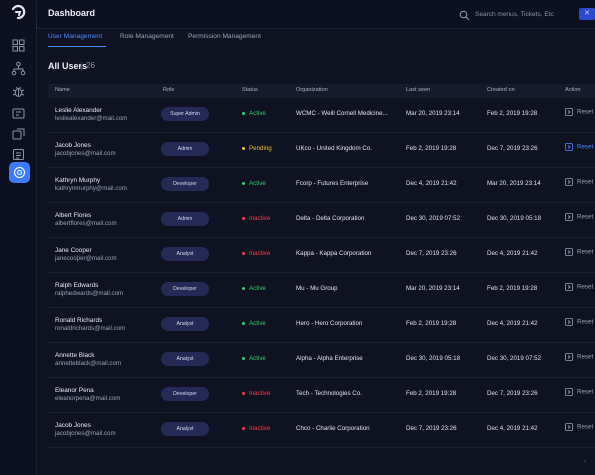 This screenshot has height=475, width=595. What do you see at coordinates (18, 45) in the screenshot?
I see `grid-icon` at bounding box center [18, 45].